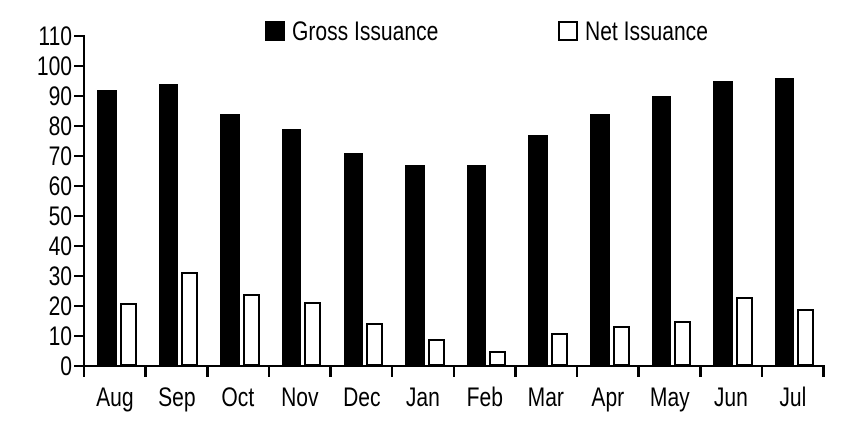  What do you see at coordinates (608, 397) in the screenshot?
I see `x-axis-label-apr: Apr` at bounding box center [608, 397].